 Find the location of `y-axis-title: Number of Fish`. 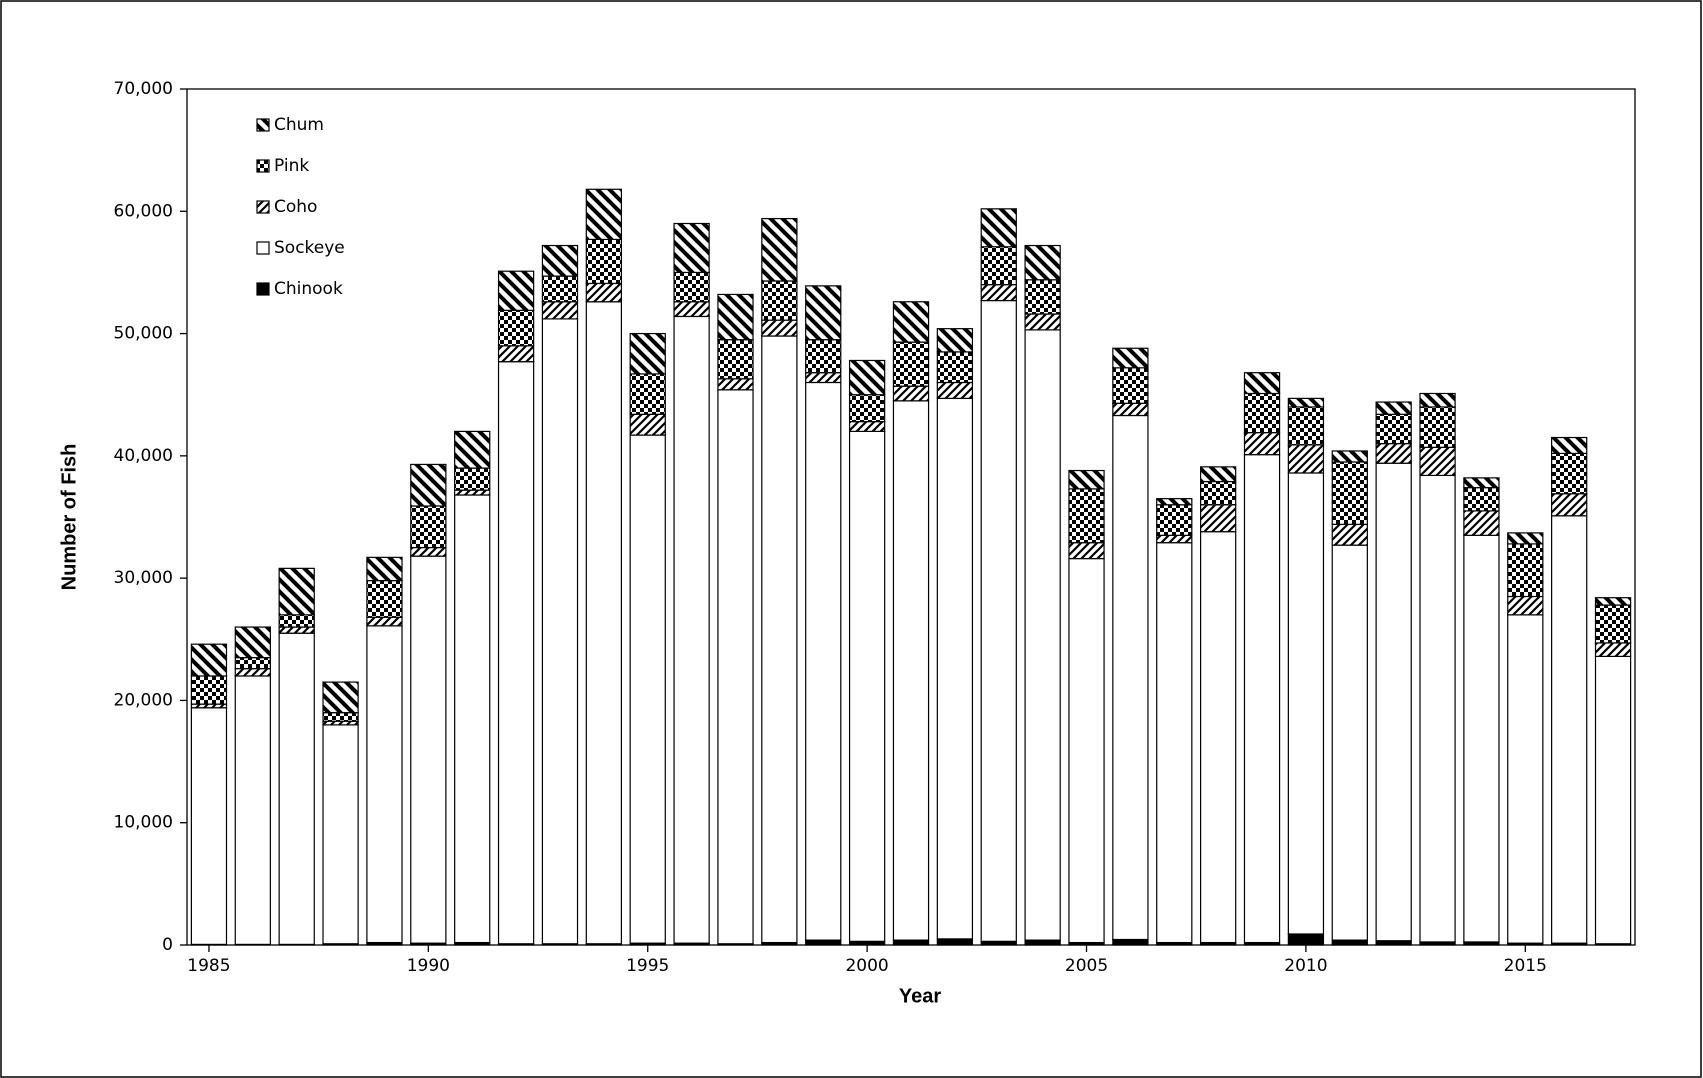

y-axis-title: Number of Fish is located at coordinates (69, 517).